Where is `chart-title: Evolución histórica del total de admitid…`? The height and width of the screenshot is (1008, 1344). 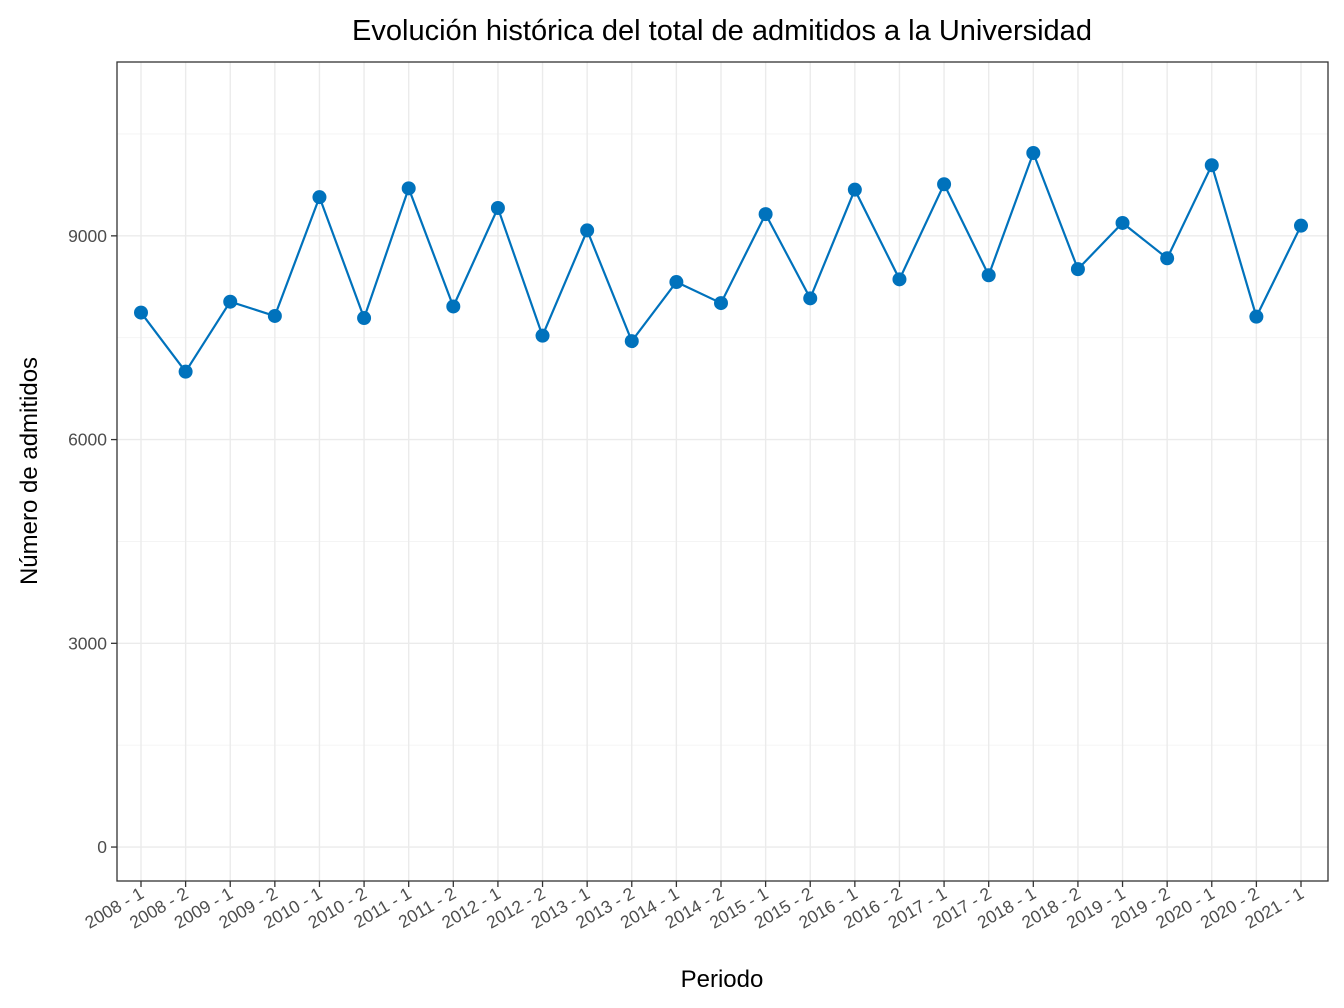 chart-title: Evolución histórica del total de admitid… is located at coordinates (722, 31).